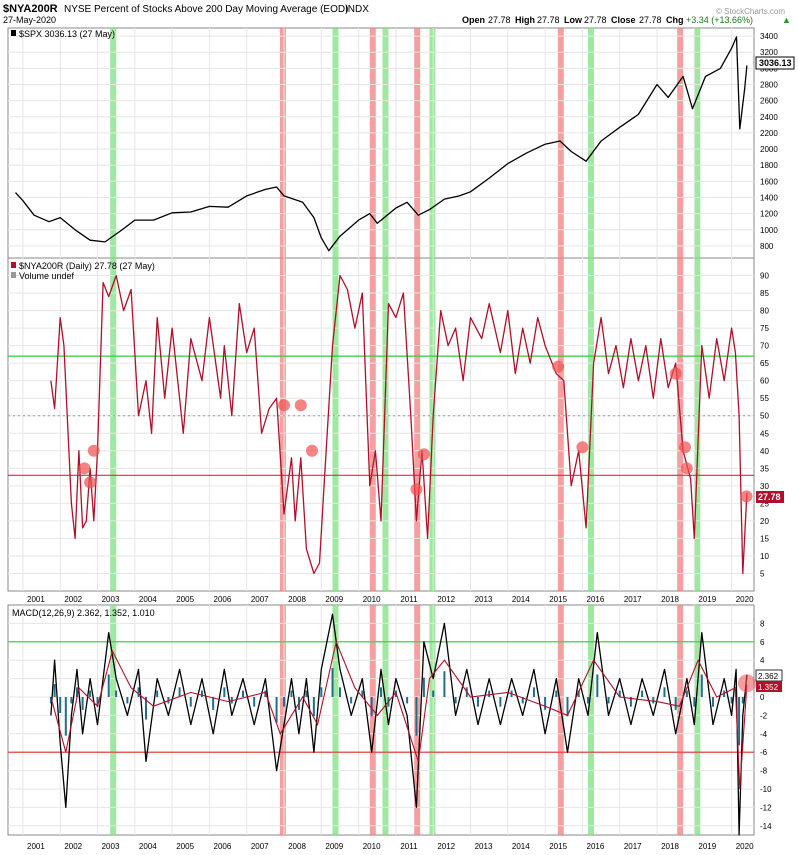  What do you see at coordinates (719, 20) in the screenshot?
I see `chg-value: +3.34 (+13.66%)` at bounding box center [719, 20].